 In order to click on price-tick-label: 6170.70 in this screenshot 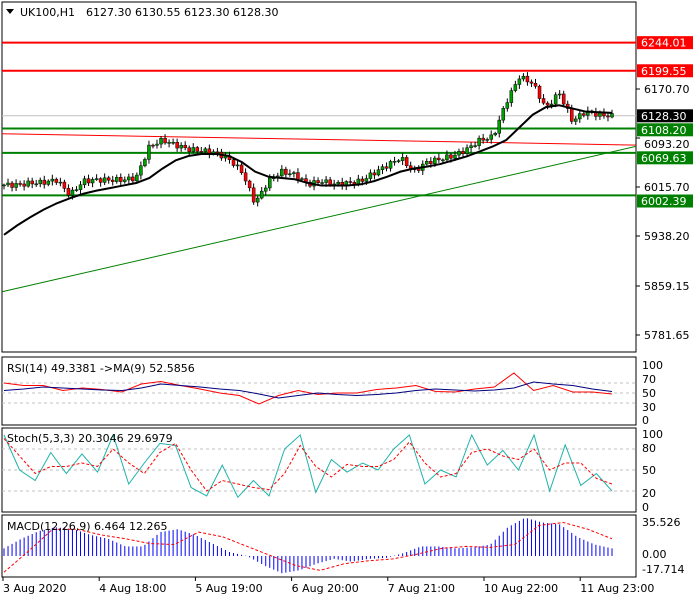, I will do `click(667, 89)`.